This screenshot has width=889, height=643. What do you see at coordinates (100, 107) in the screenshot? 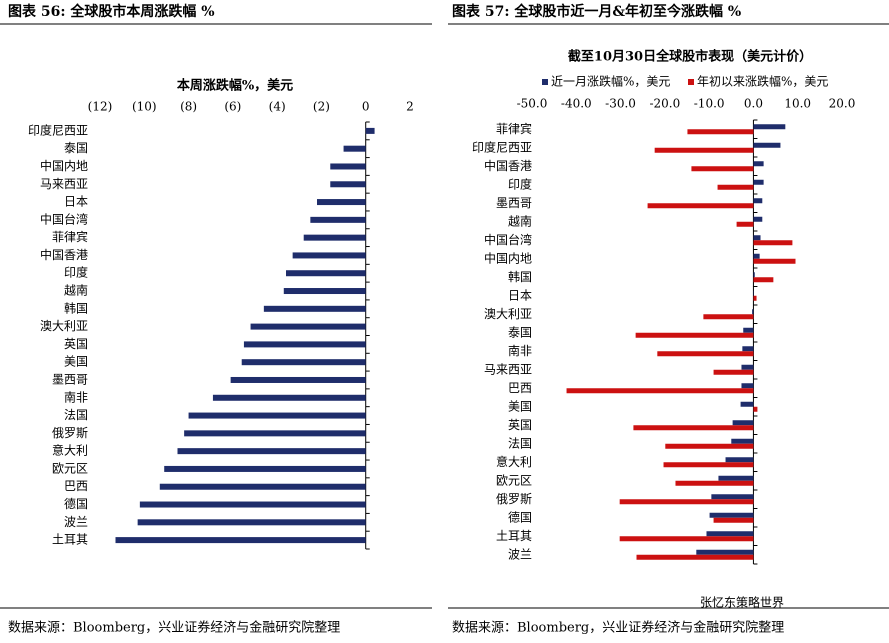
I see `x-tick-label: (12)` at bounding box center [100, 107].